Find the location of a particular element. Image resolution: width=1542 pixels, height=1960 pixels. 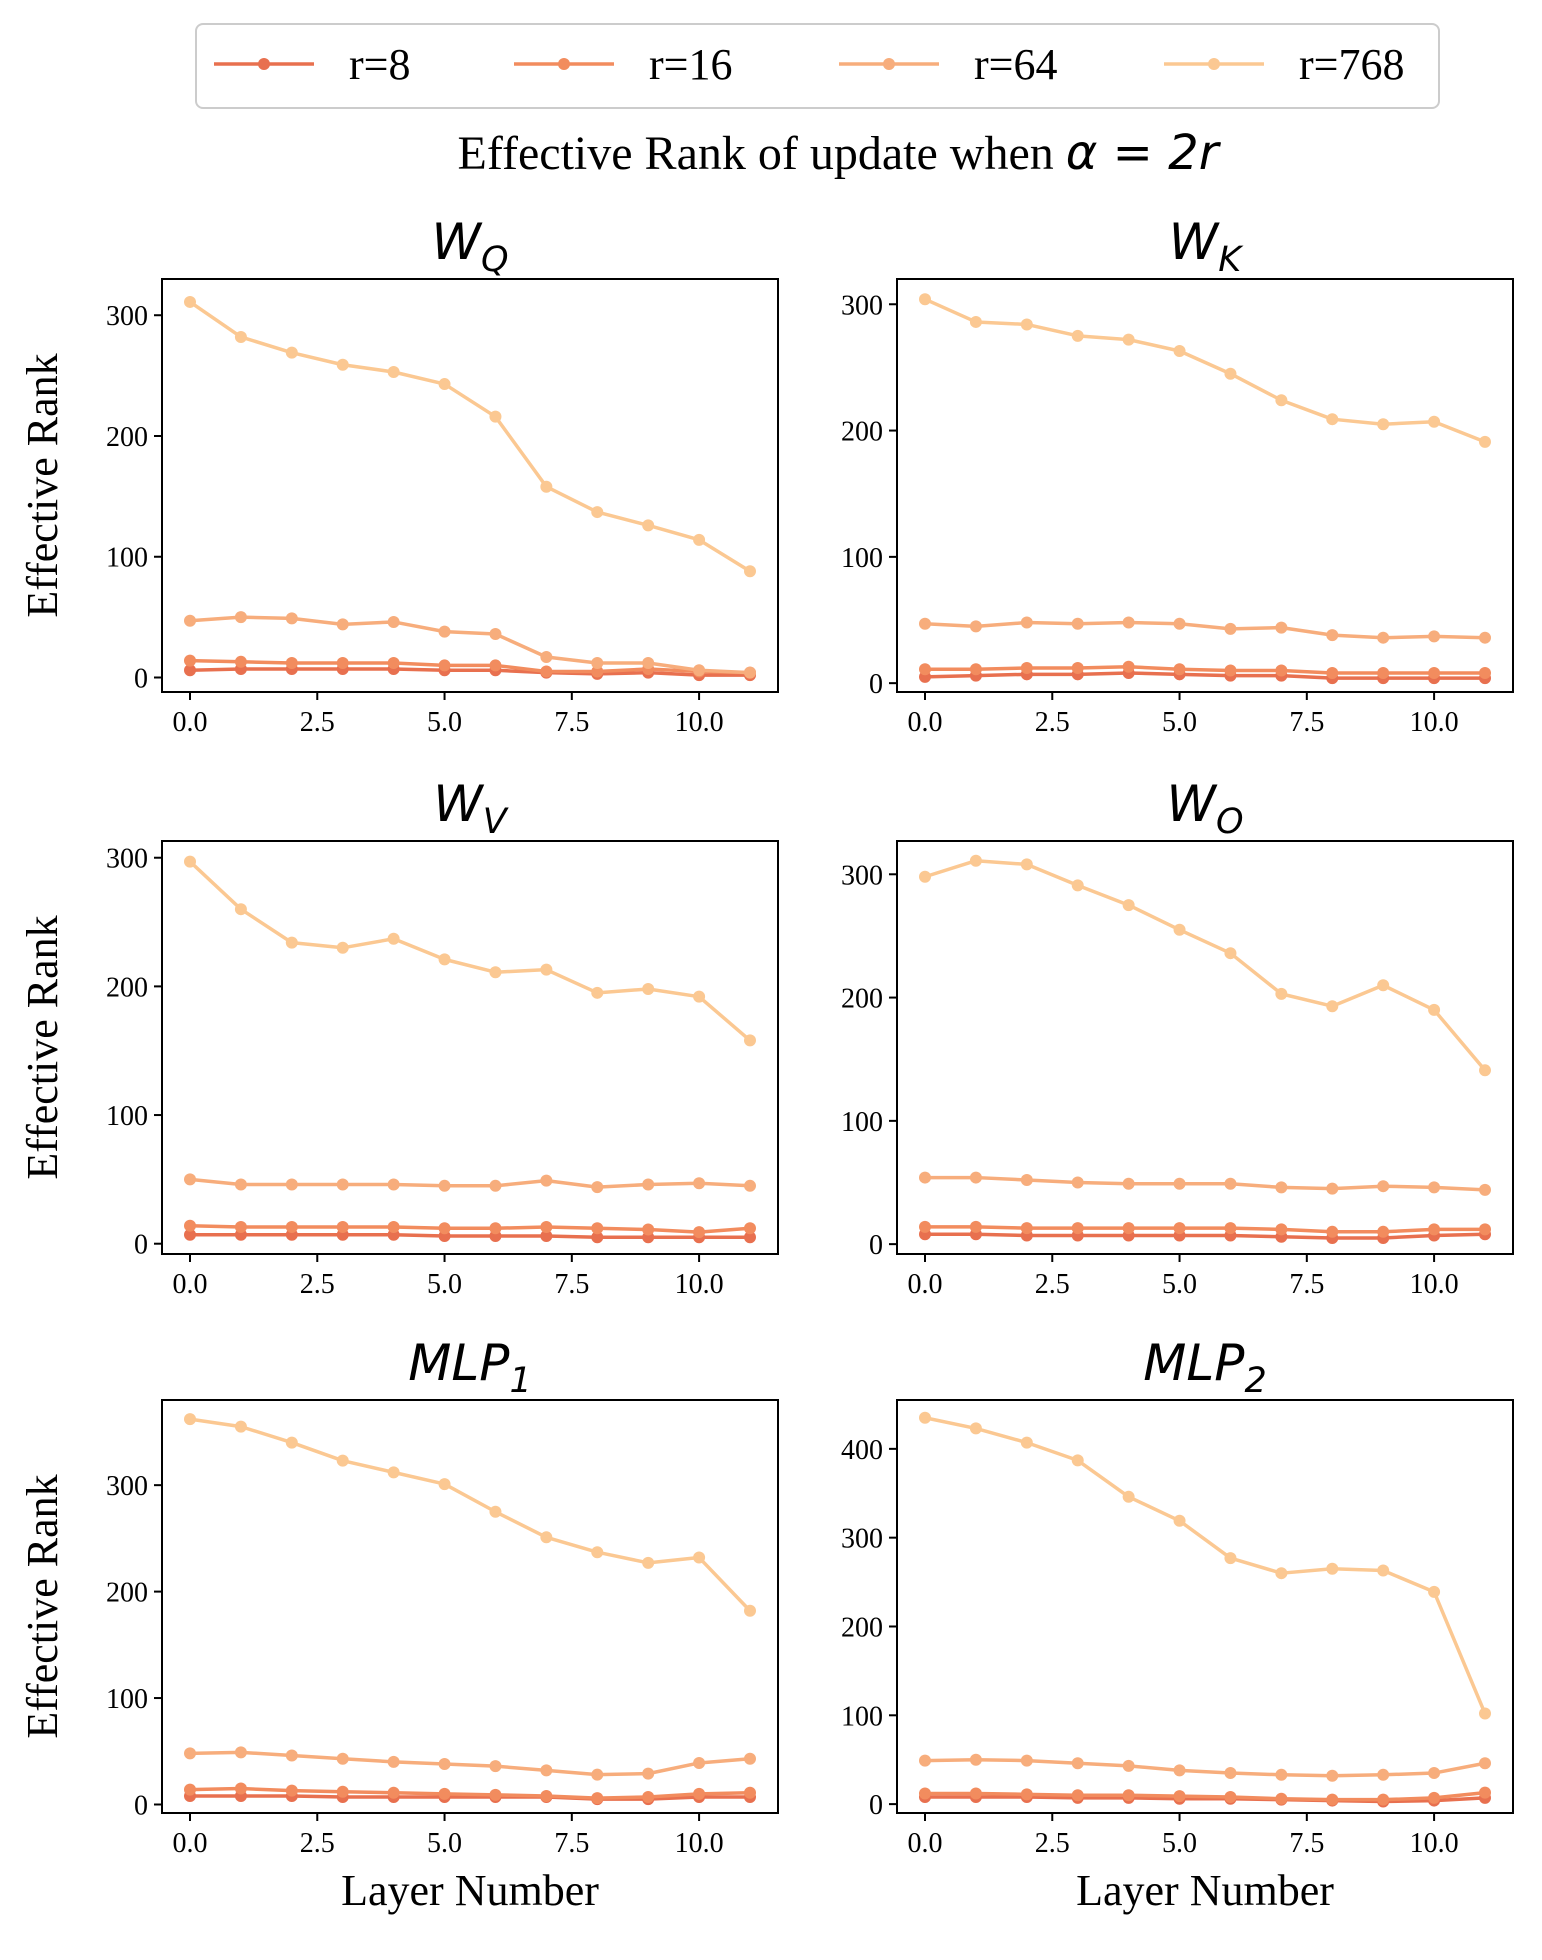

y-tick-label-2-1: 100 is located at coordinates (127, 1116).